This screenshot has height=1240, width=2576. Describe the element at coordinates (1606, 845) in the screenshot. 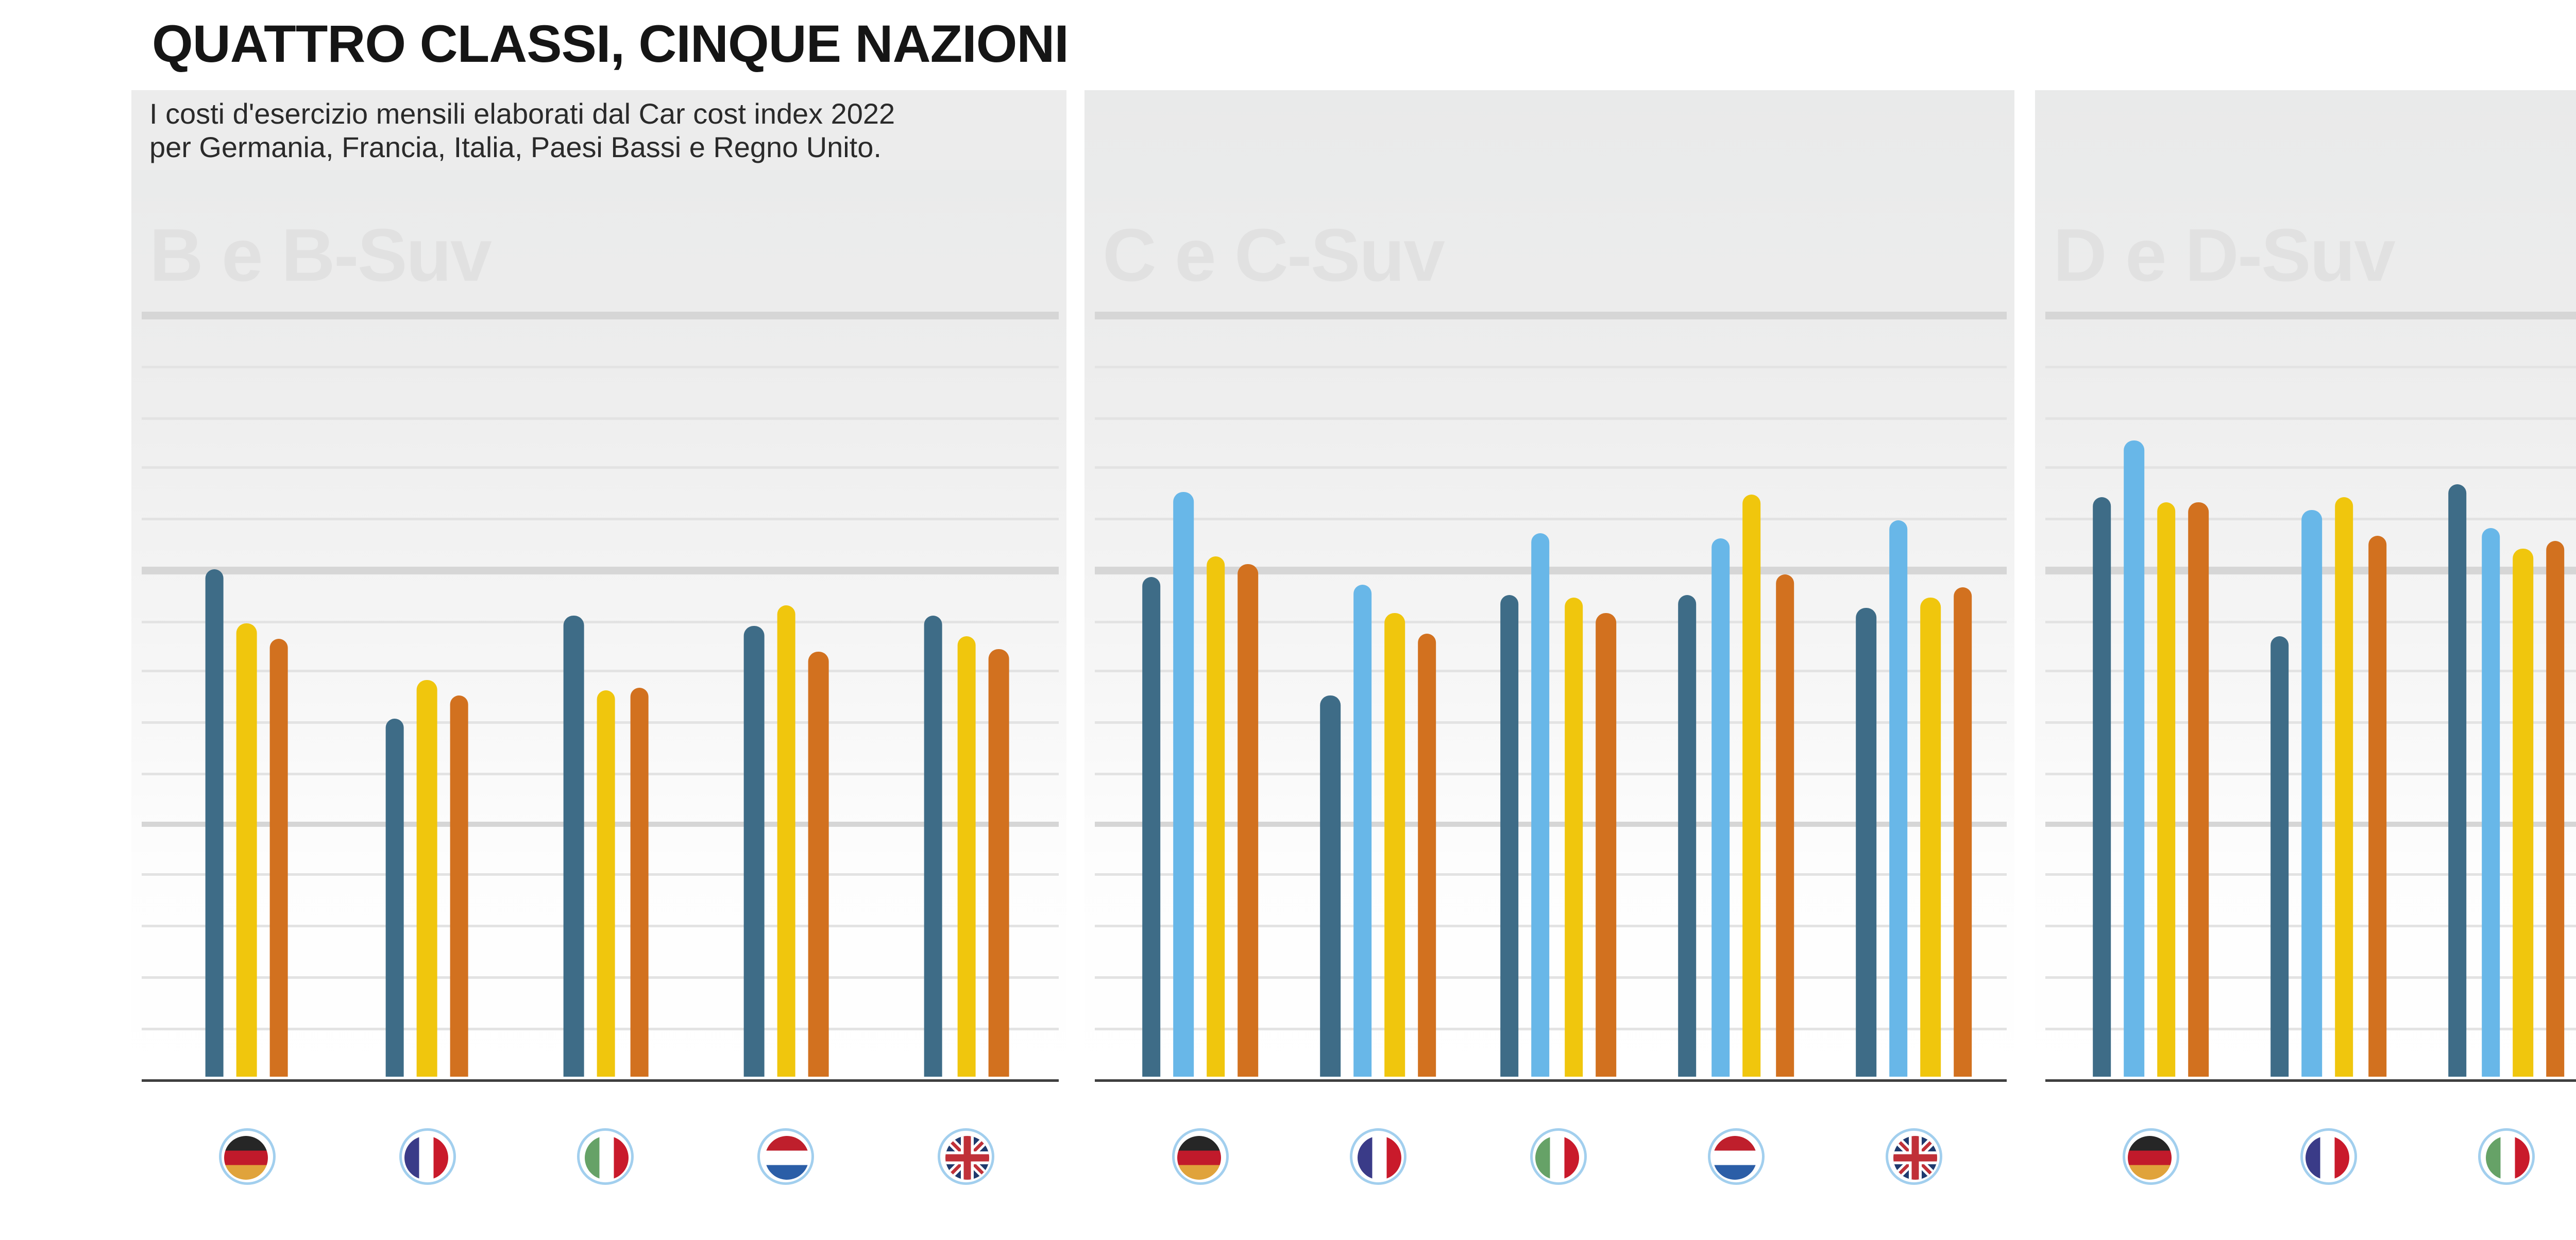

I see `bar-benzina-italia` at that location.